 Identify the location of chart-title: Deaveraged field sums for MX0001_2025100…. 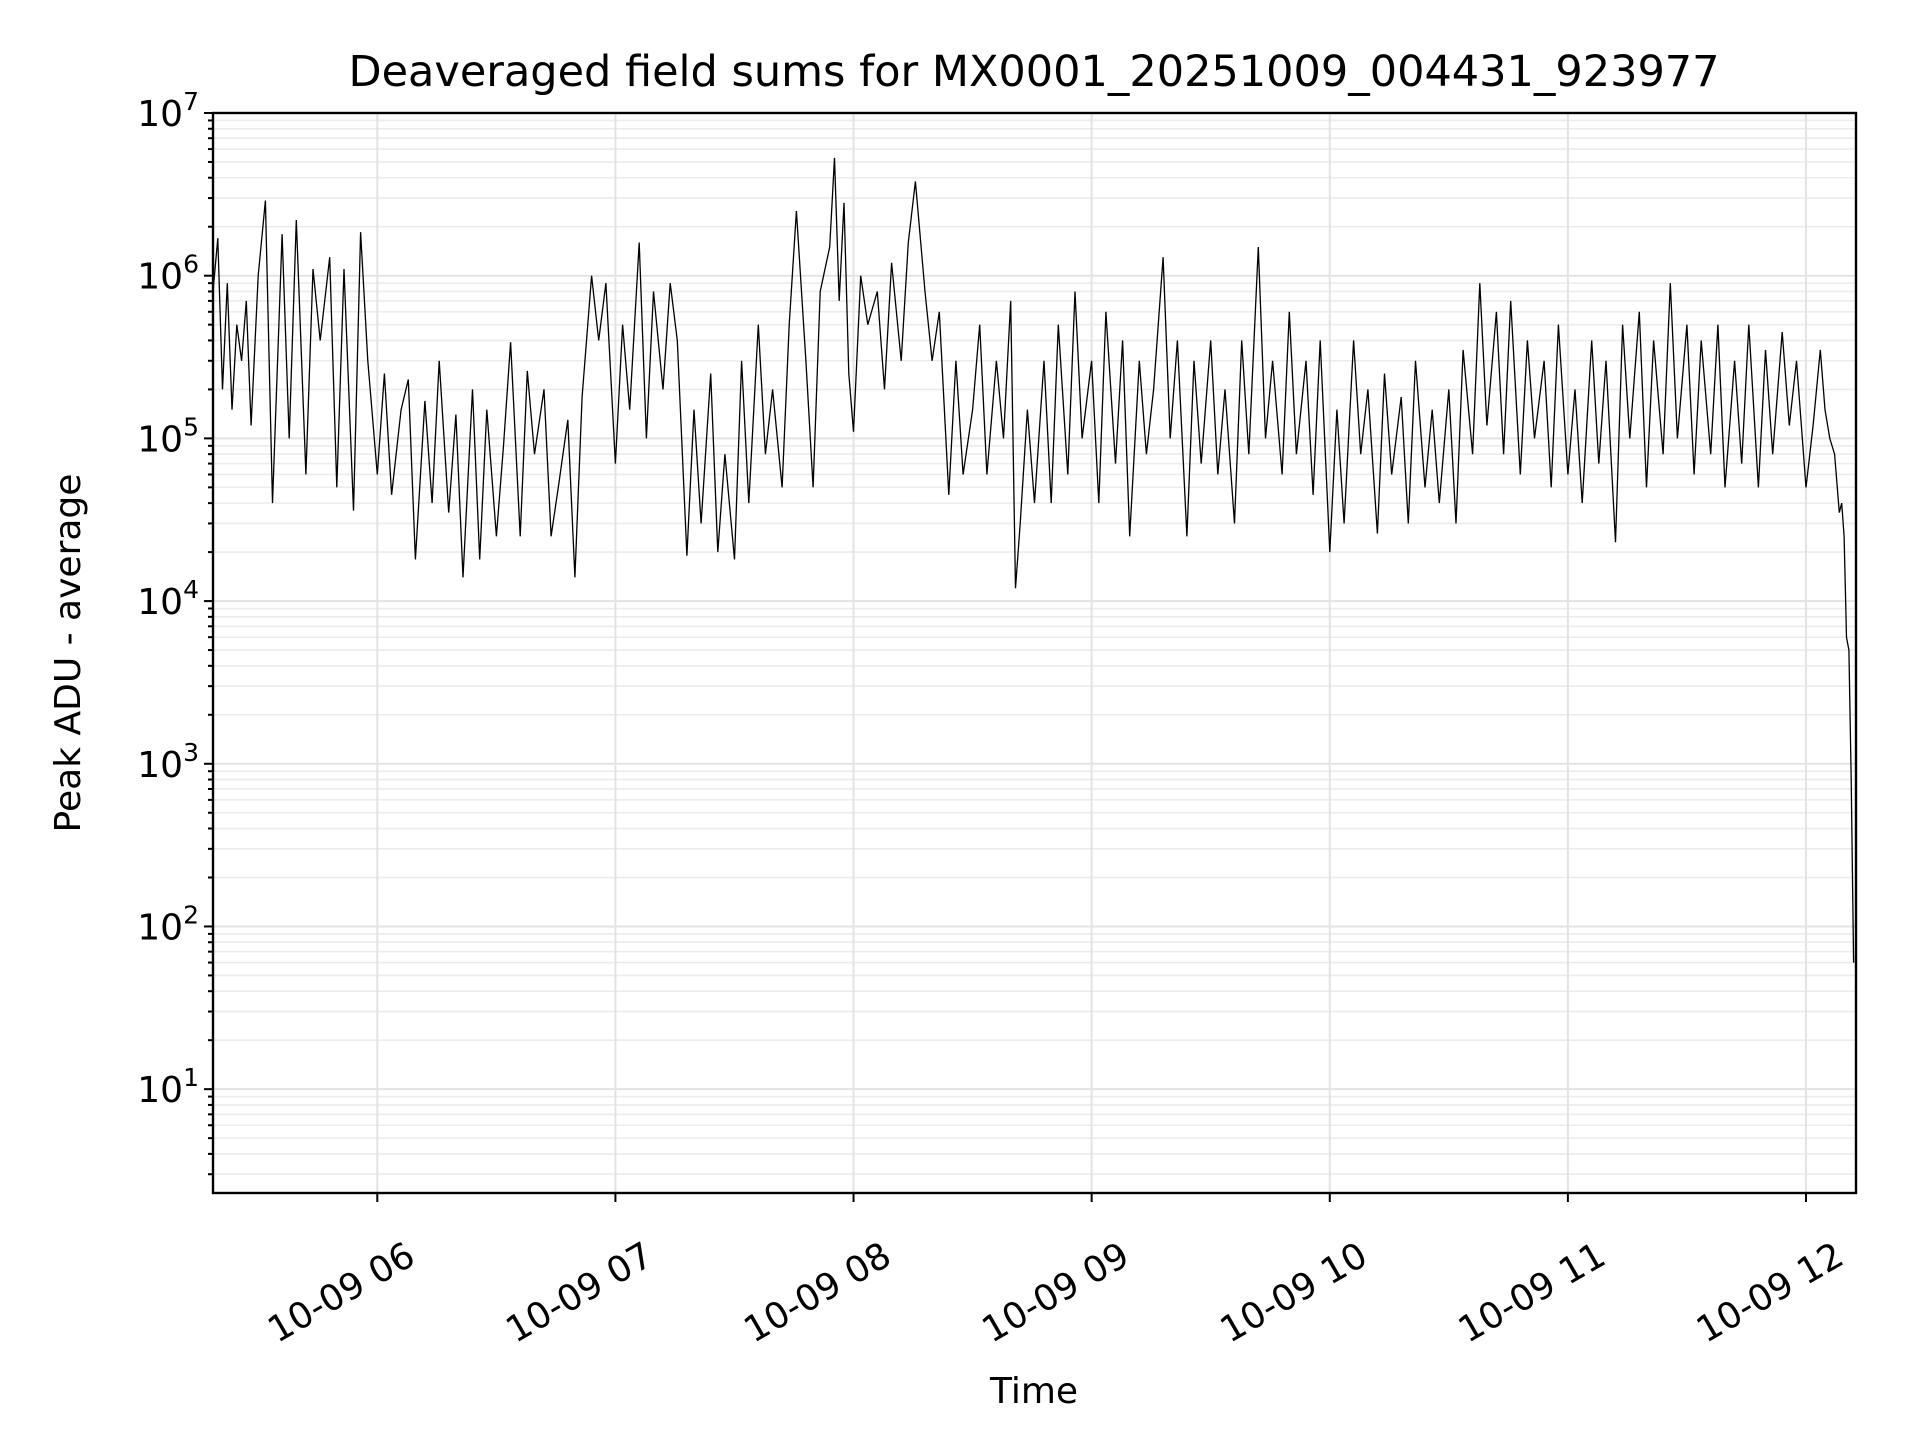
(1033, 72).